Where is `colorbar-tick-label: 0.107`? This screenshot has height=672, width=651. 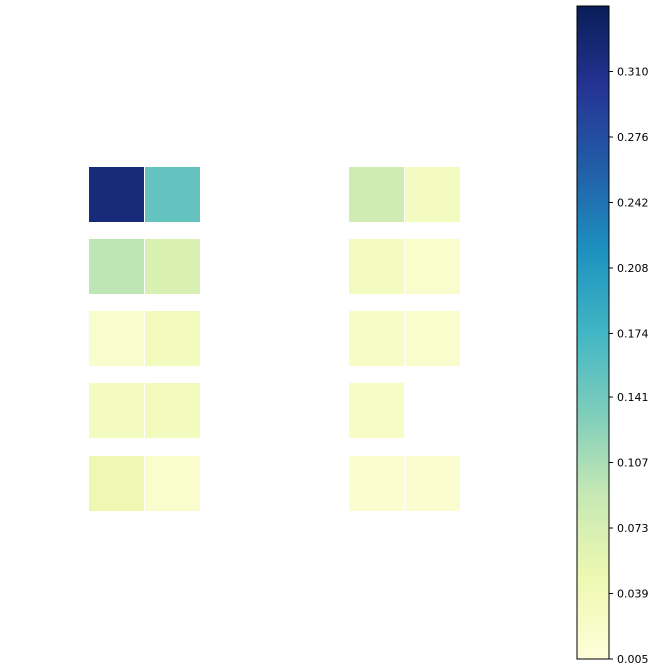
colorbar-tick-label: 0.107 is located at coordinates (633, 463).